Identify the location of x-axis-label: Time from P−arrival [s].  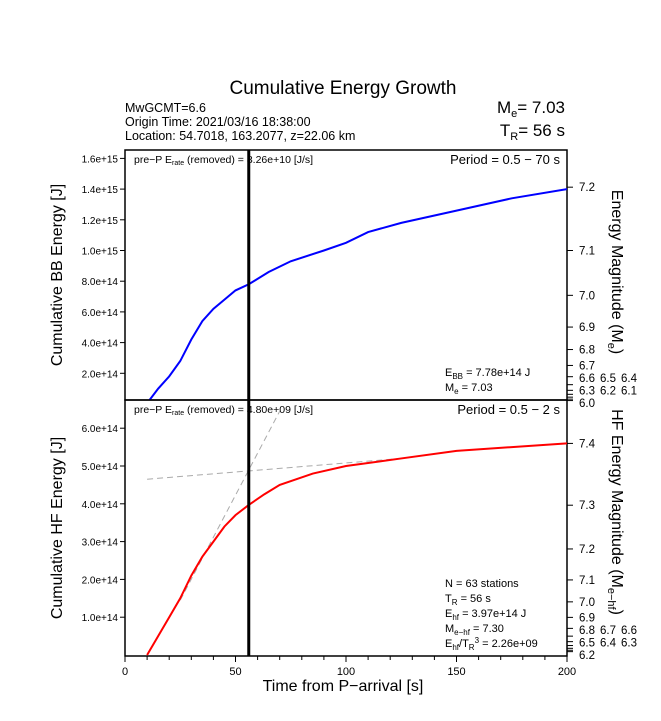
(343, 686).